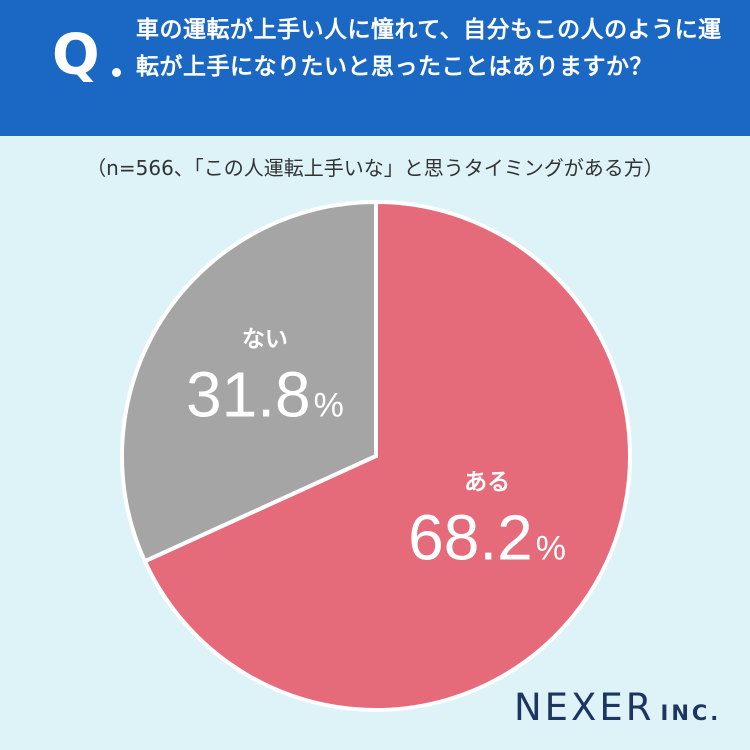 The image size is (750, 750). I want to click on company-logo: NEXER INC., so click(617, 707).